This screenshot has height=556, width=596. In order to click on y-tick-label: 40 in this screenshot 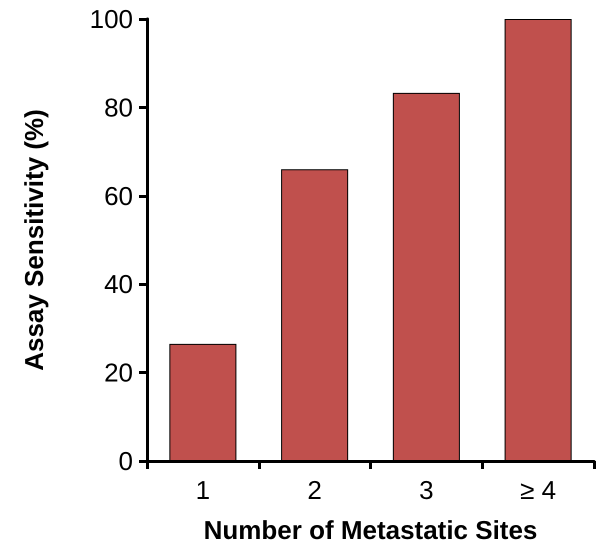, I will do `click(118, 284)`.